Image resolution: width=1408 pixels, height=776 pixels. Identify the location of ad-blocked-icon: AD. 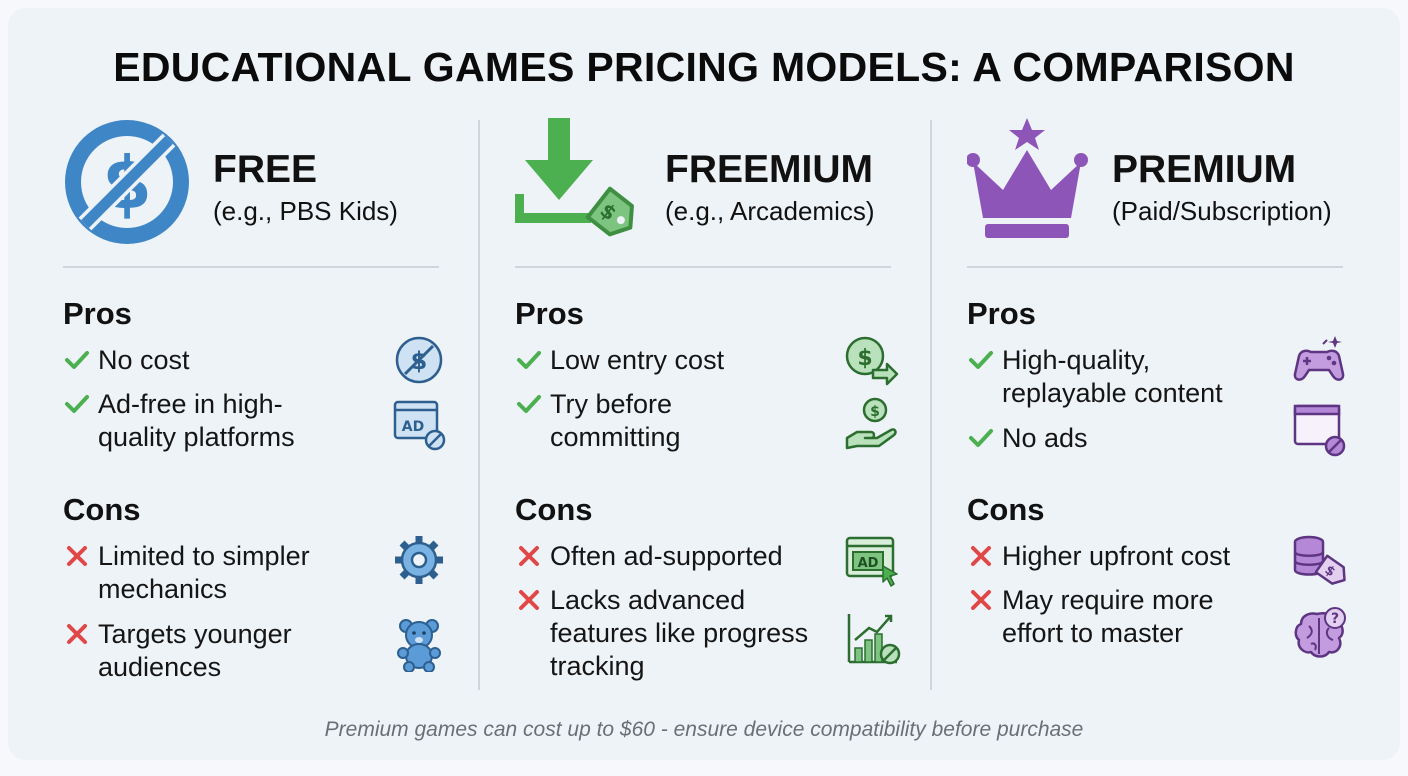
(419, 425).